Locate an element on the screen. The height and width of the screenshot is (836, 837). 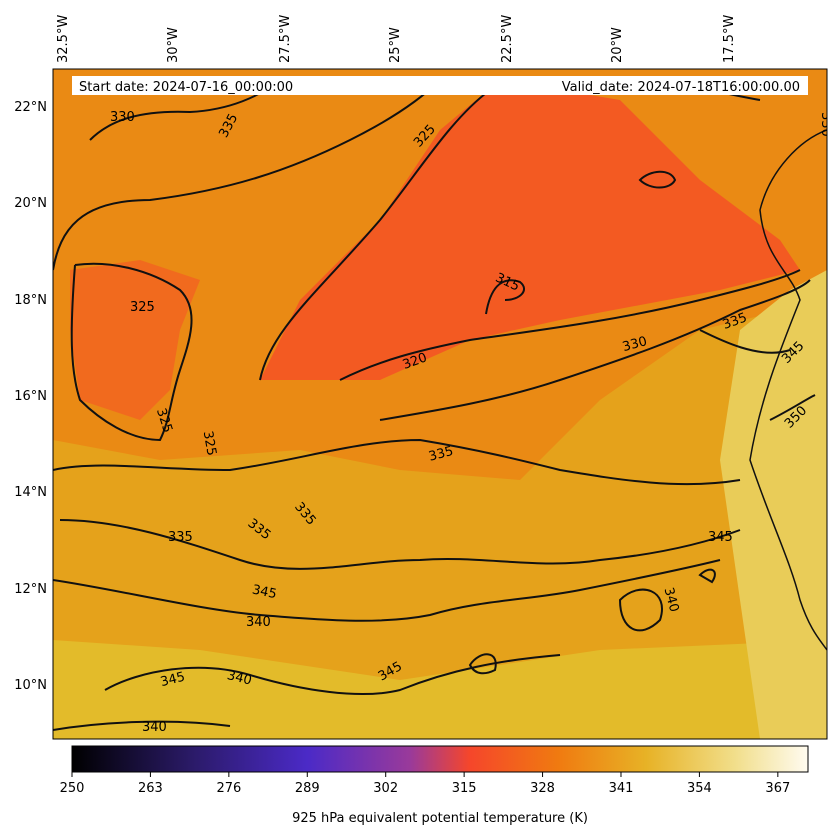
field-yellow-south is located at coordinates (440, 689).